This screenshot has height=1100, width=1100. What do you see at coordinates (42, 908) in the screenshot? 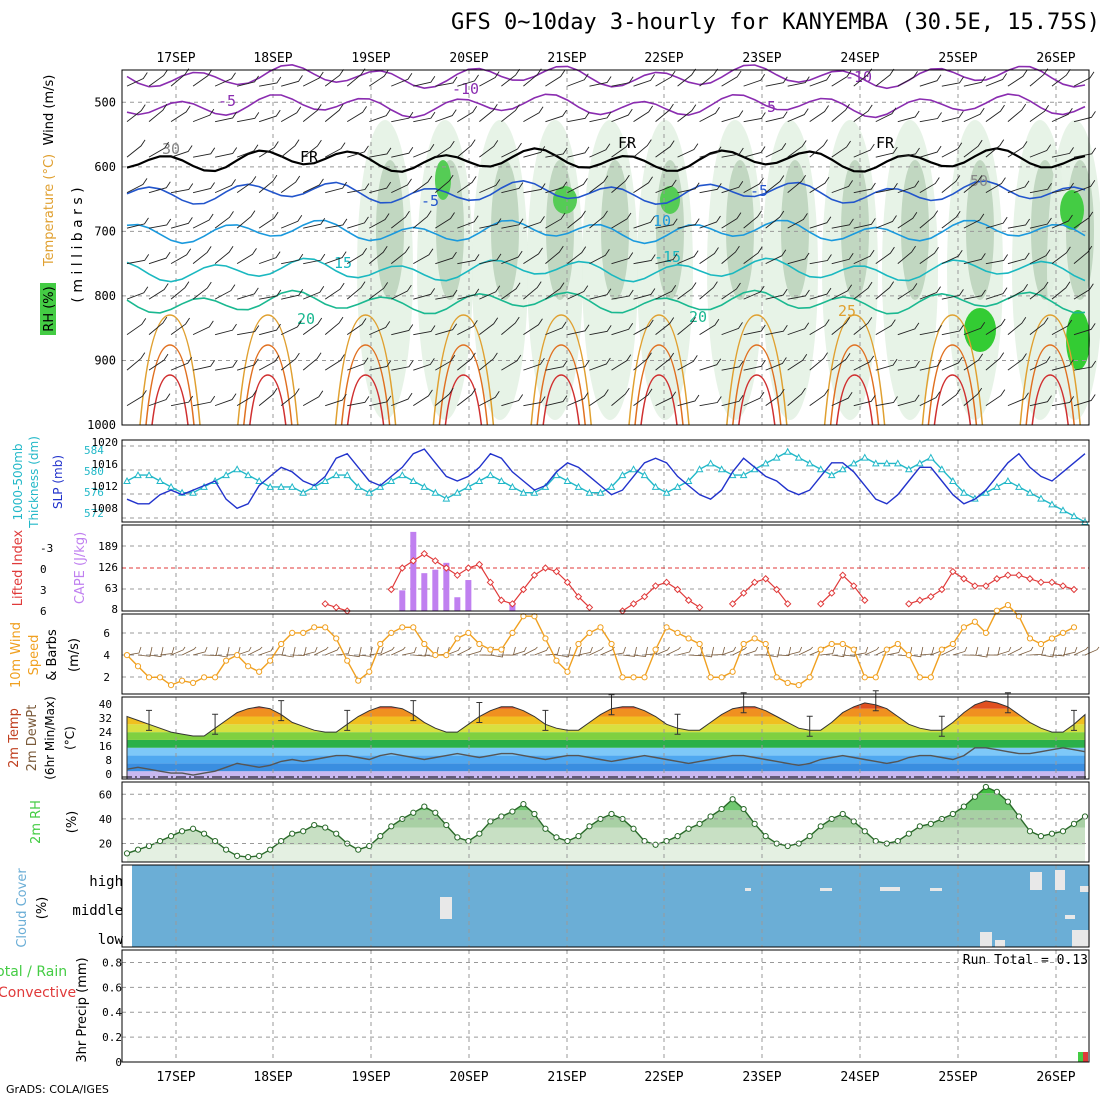
I see `cloud-unit-label: (%)` at bounding box center [42, 908].